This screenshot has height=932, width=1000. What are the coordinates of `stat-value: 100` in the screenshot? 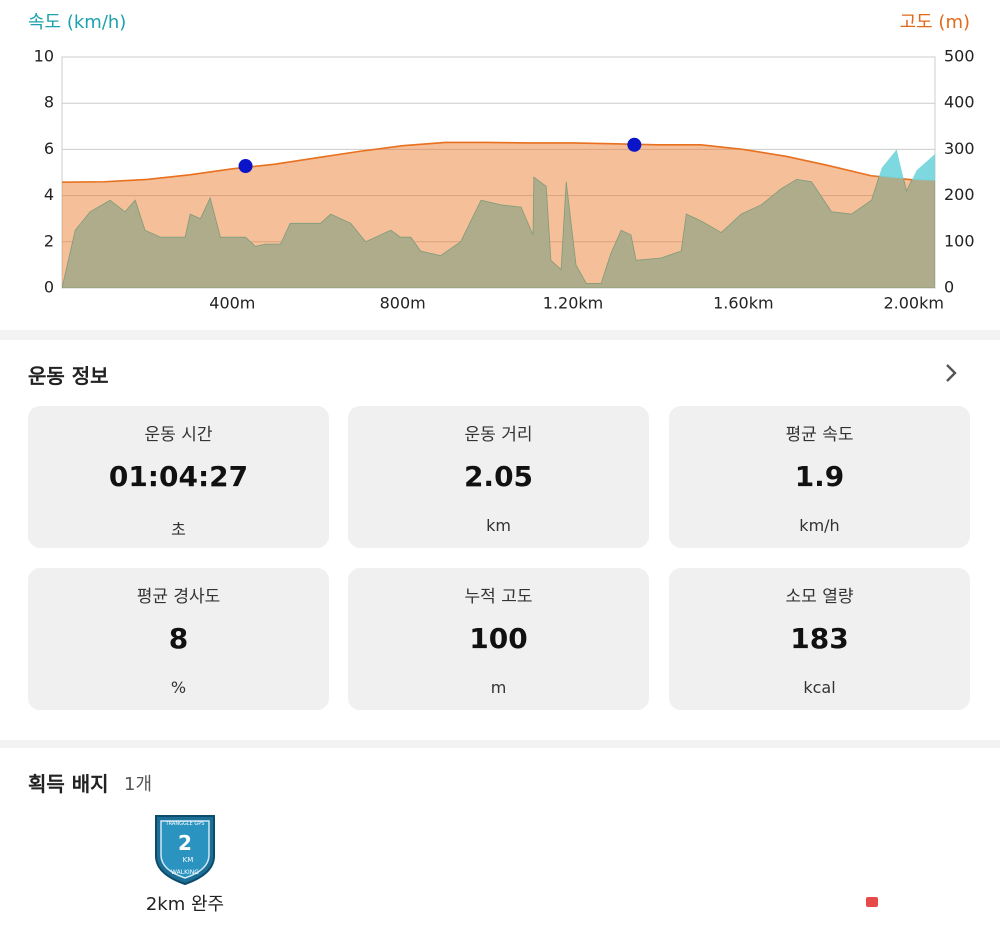 It's located at (498, 638).